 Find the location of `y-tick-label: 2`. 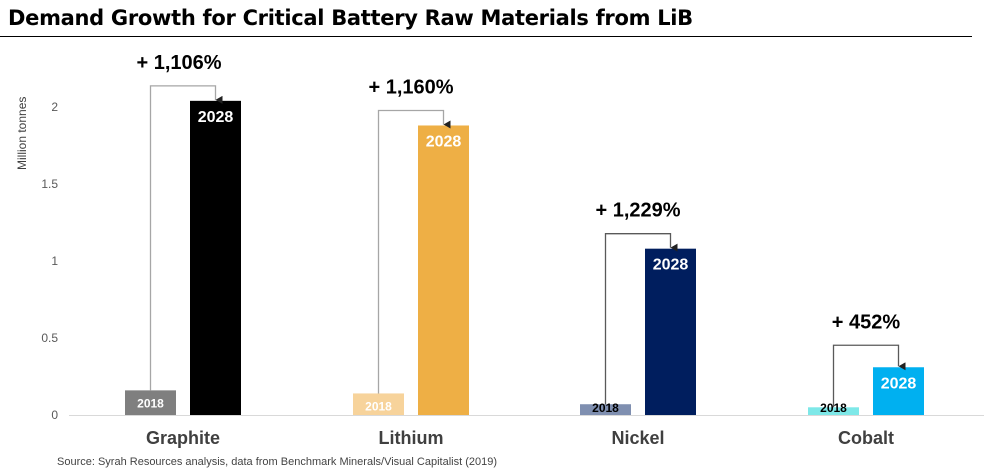

y-tick-label: 2 is located at coordinates (54, 107).